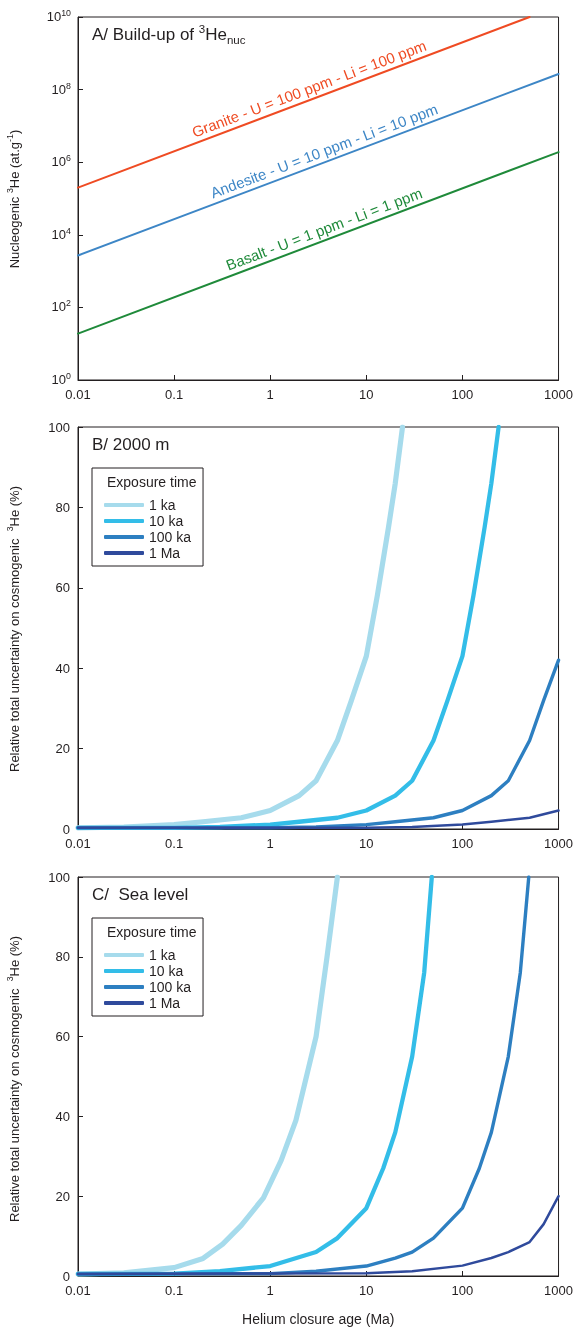  Describe the element at coordinates (61, 379) in the screenshot. I see `y-tick-label: 10$^{0}$` at that location.